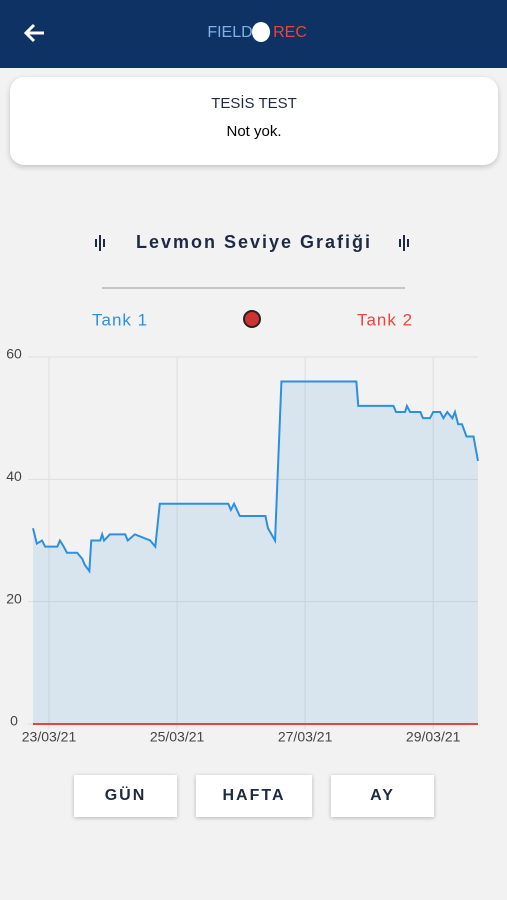  I want to click on legend-entry: Tank 1, so click(120, 319).